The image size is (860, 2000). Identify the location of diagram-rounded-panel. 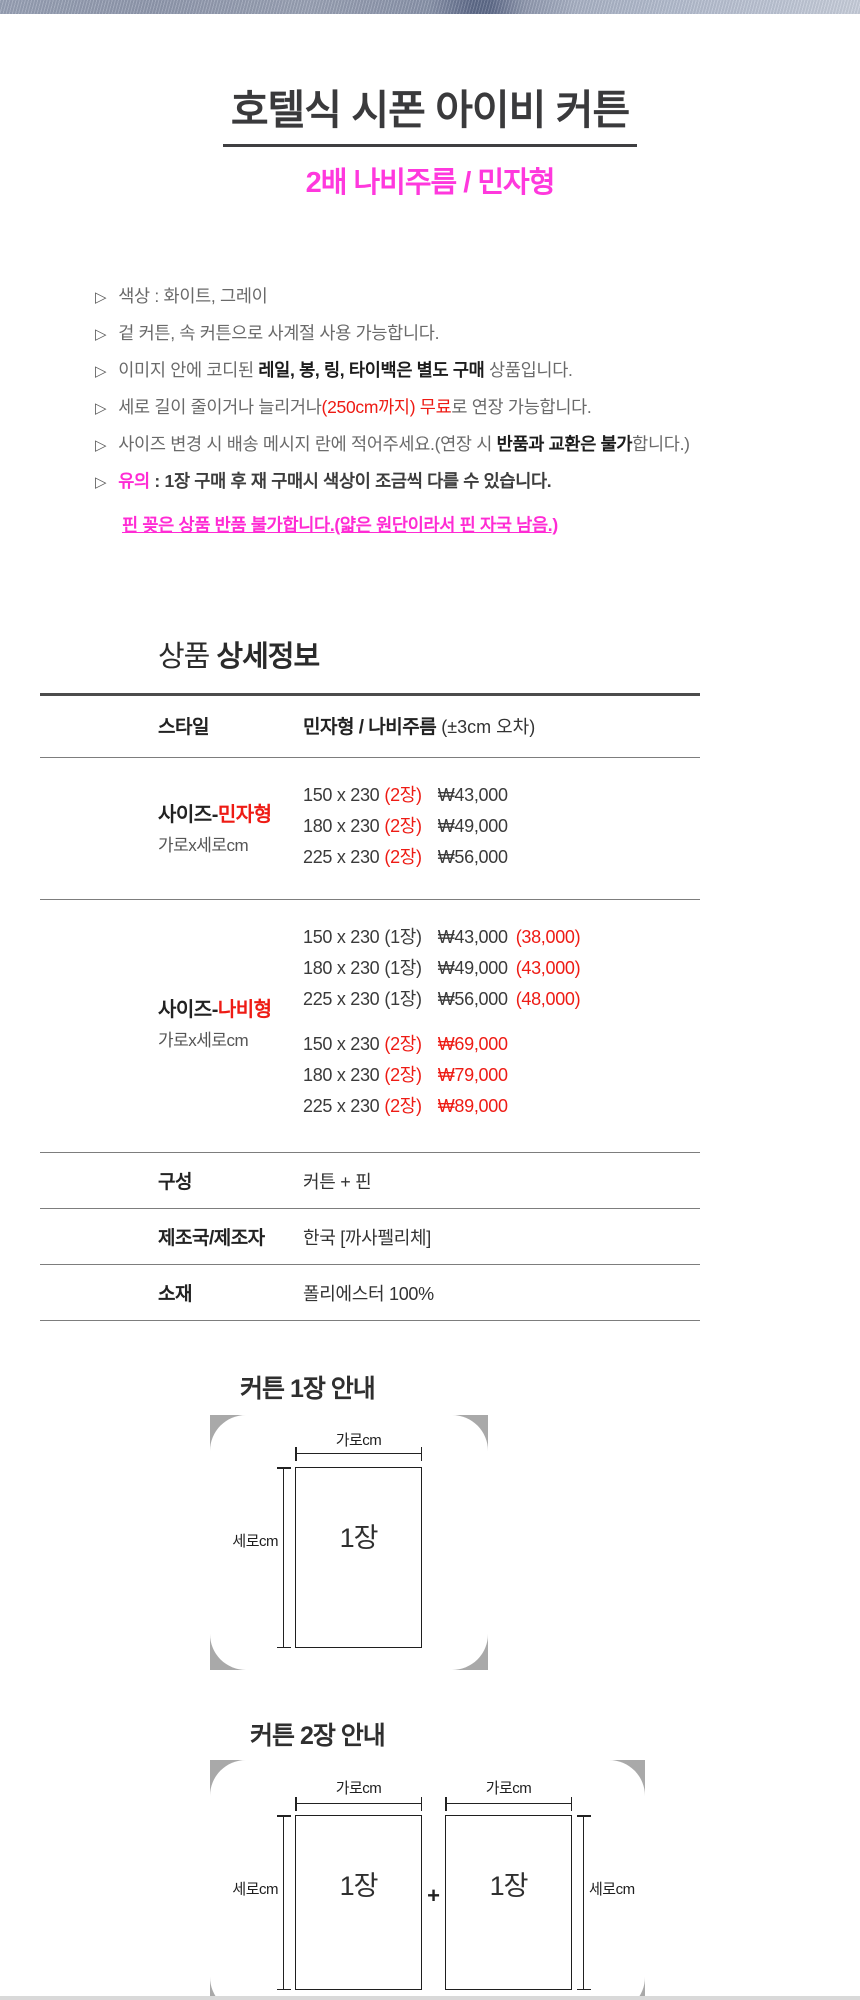
(427, 1880).